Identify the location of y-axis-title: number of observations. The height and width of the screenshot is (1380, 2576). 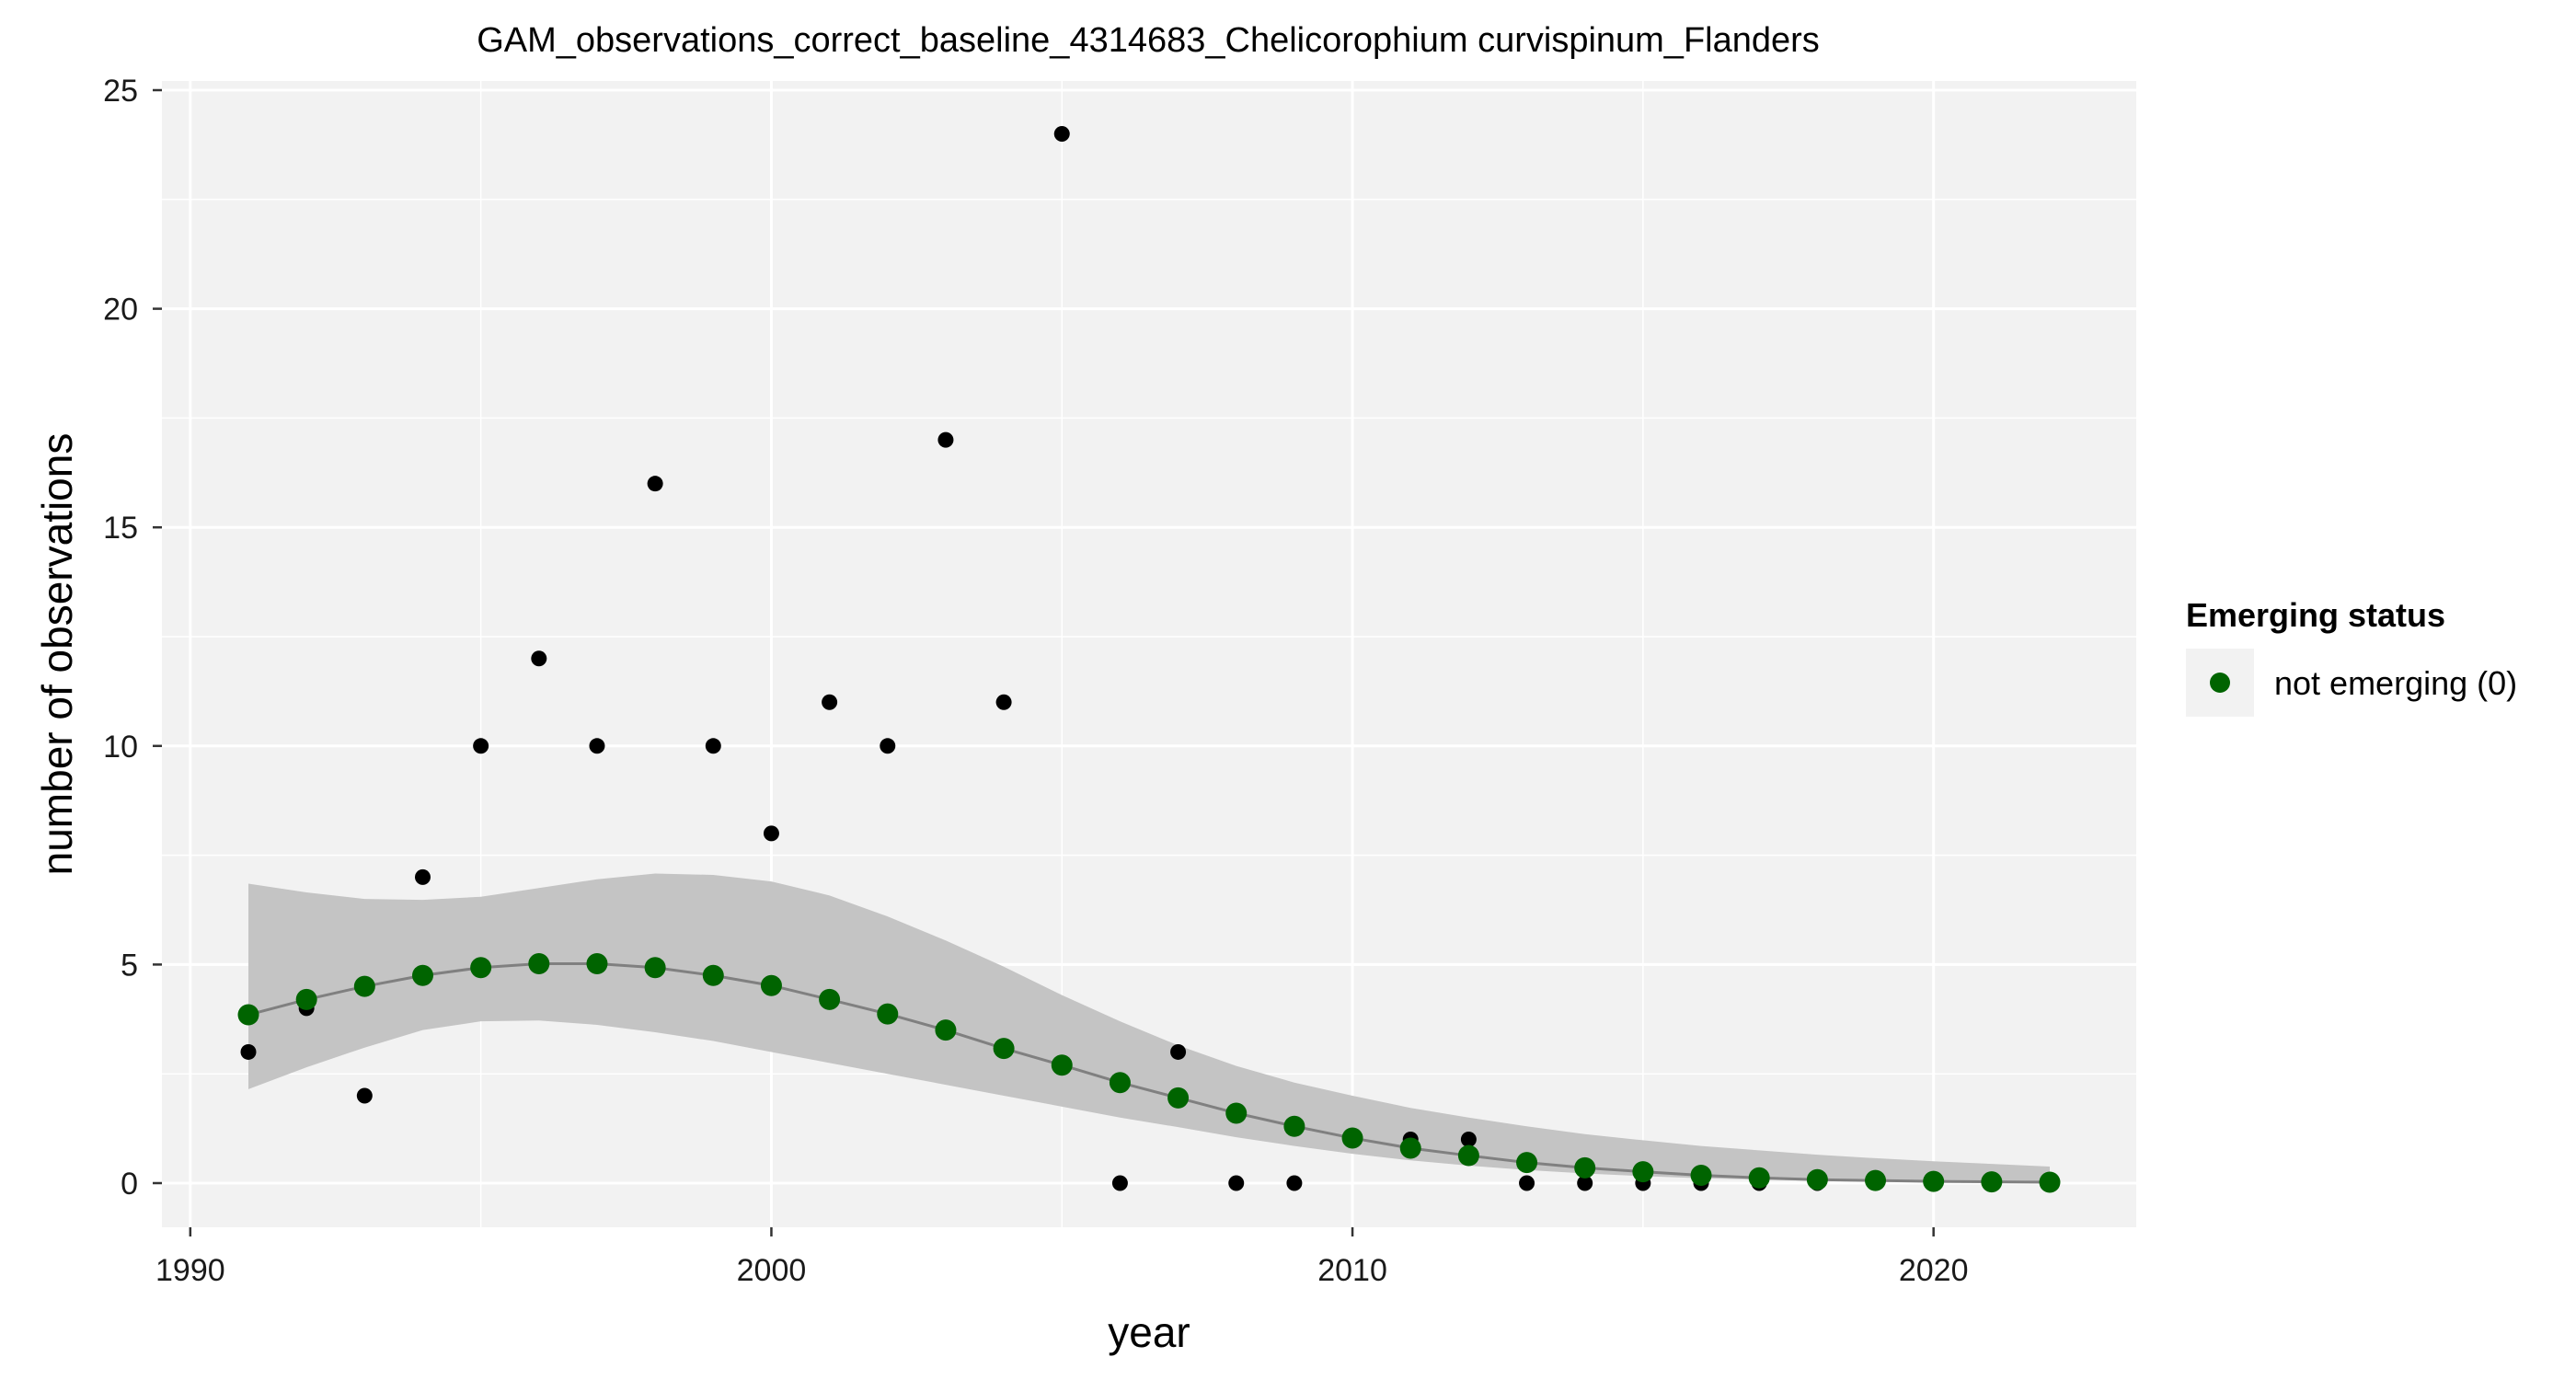
(57, 654).